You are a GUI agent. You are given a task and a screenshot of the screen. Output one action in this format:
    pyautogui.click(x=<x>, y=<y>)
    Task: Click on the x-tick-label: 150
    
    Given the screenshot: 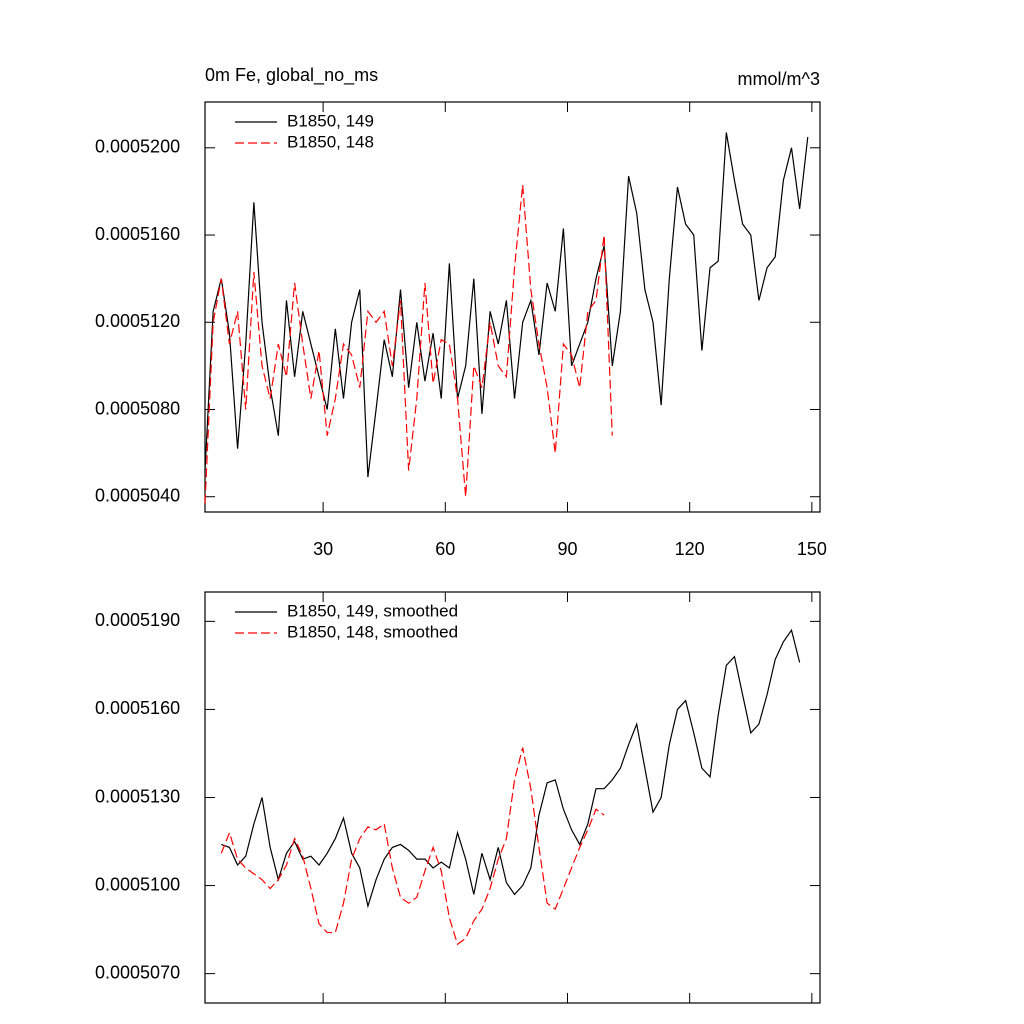 What is the action you would take?
    pyautogui.click(x=812, y=549)
    